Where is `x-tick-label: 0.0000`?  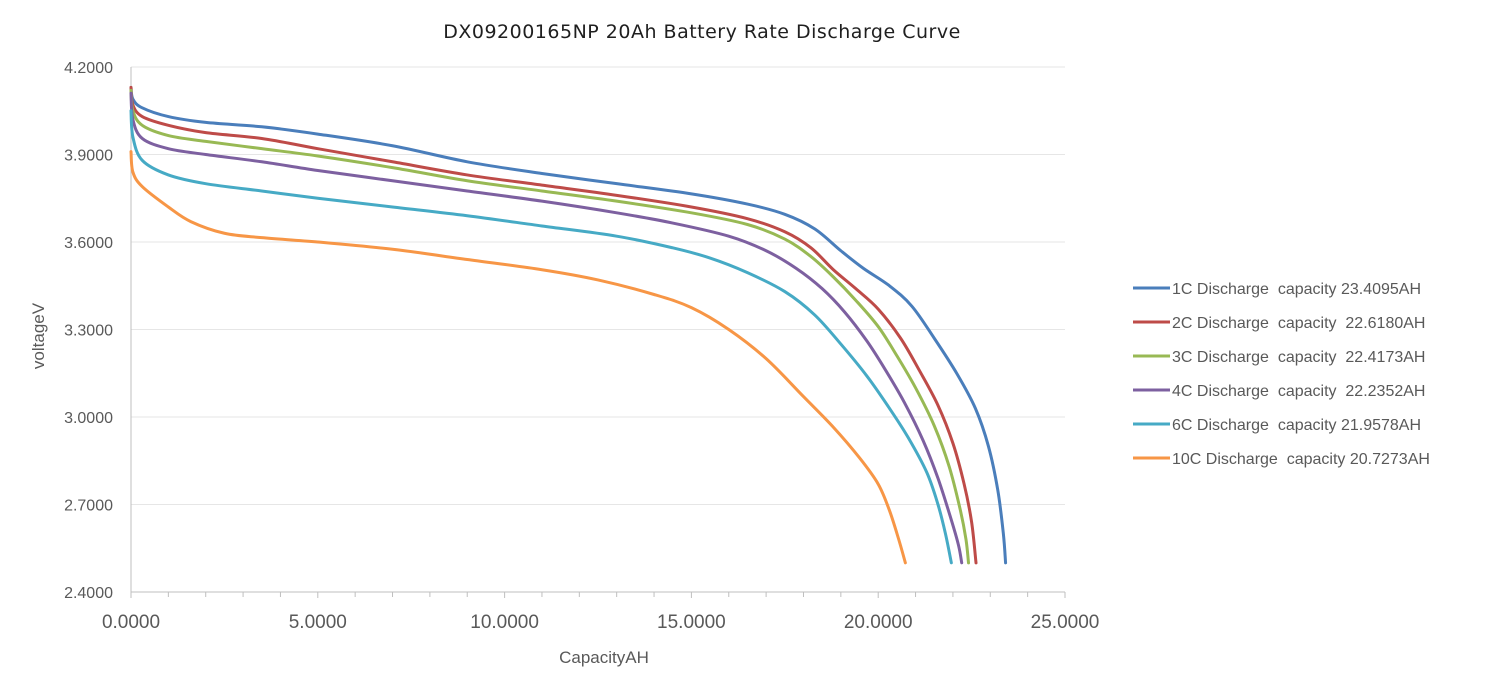 x-tick-label: 0.0000 is located at coordinates (131, 622).